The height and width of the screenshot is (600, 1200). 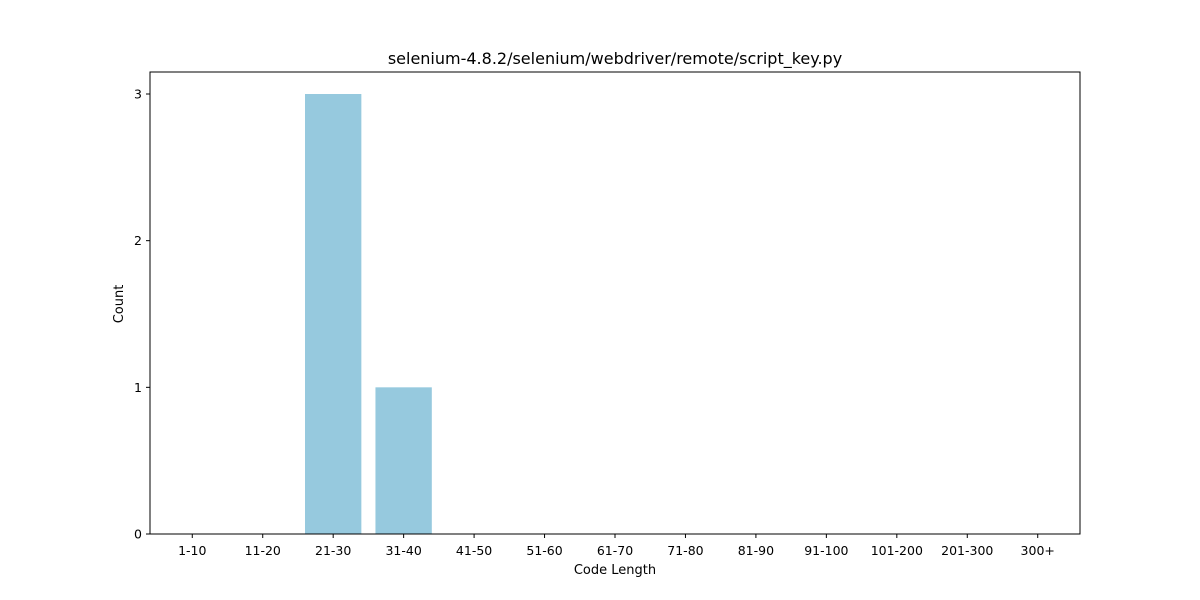 What do you see at coordinates (544, 550) in the screenshot?
I see `x-tick-label: 51-60` at bounding box center [544, 550].